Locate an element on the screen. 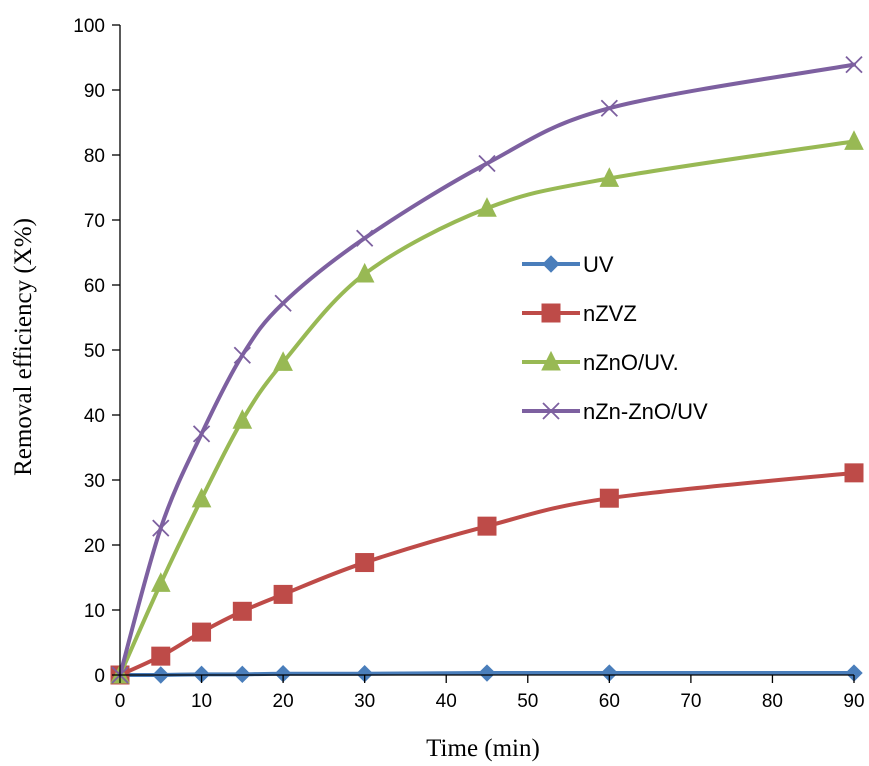  x-tick-label: 50 is located at coordinates (527, 701).